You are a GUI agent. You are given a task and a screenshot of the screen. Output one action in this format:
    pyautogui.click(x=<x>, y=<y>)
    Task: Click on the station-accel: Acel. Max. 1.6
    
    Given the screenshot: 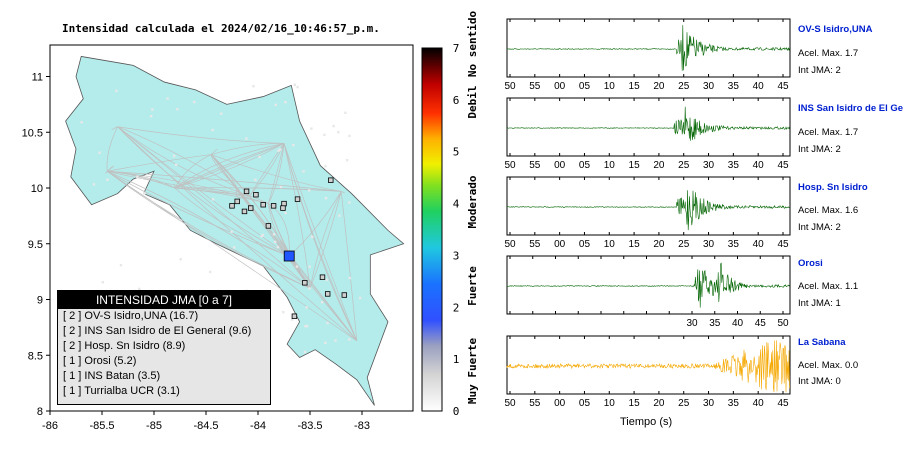 What is the action you would take?
    pyautogui.click(x=828, y=210)
    